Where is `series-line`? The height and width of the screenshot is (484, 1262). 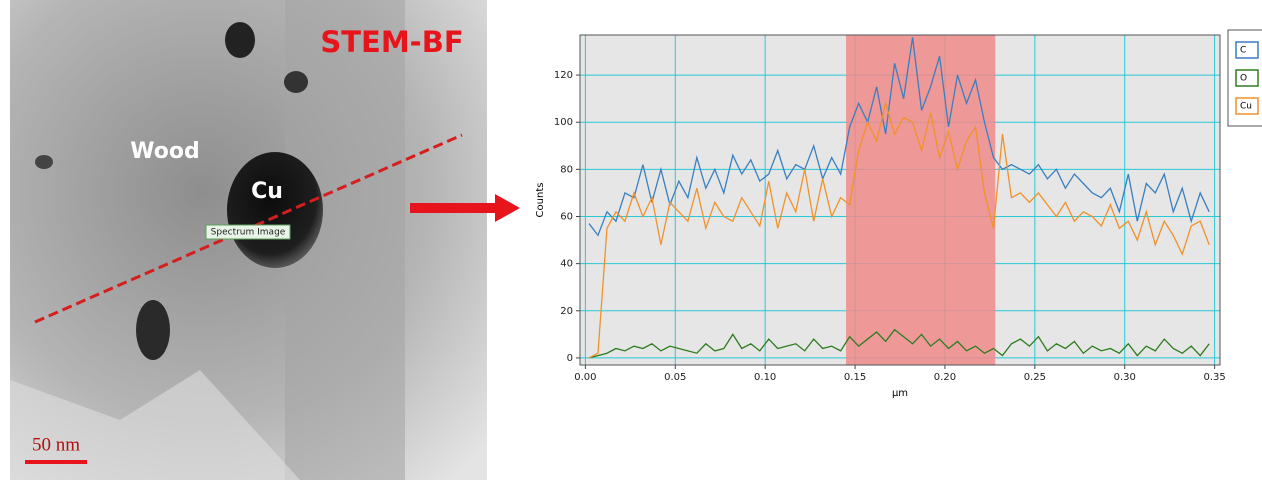 series-line is located at coordinates (899, 343).